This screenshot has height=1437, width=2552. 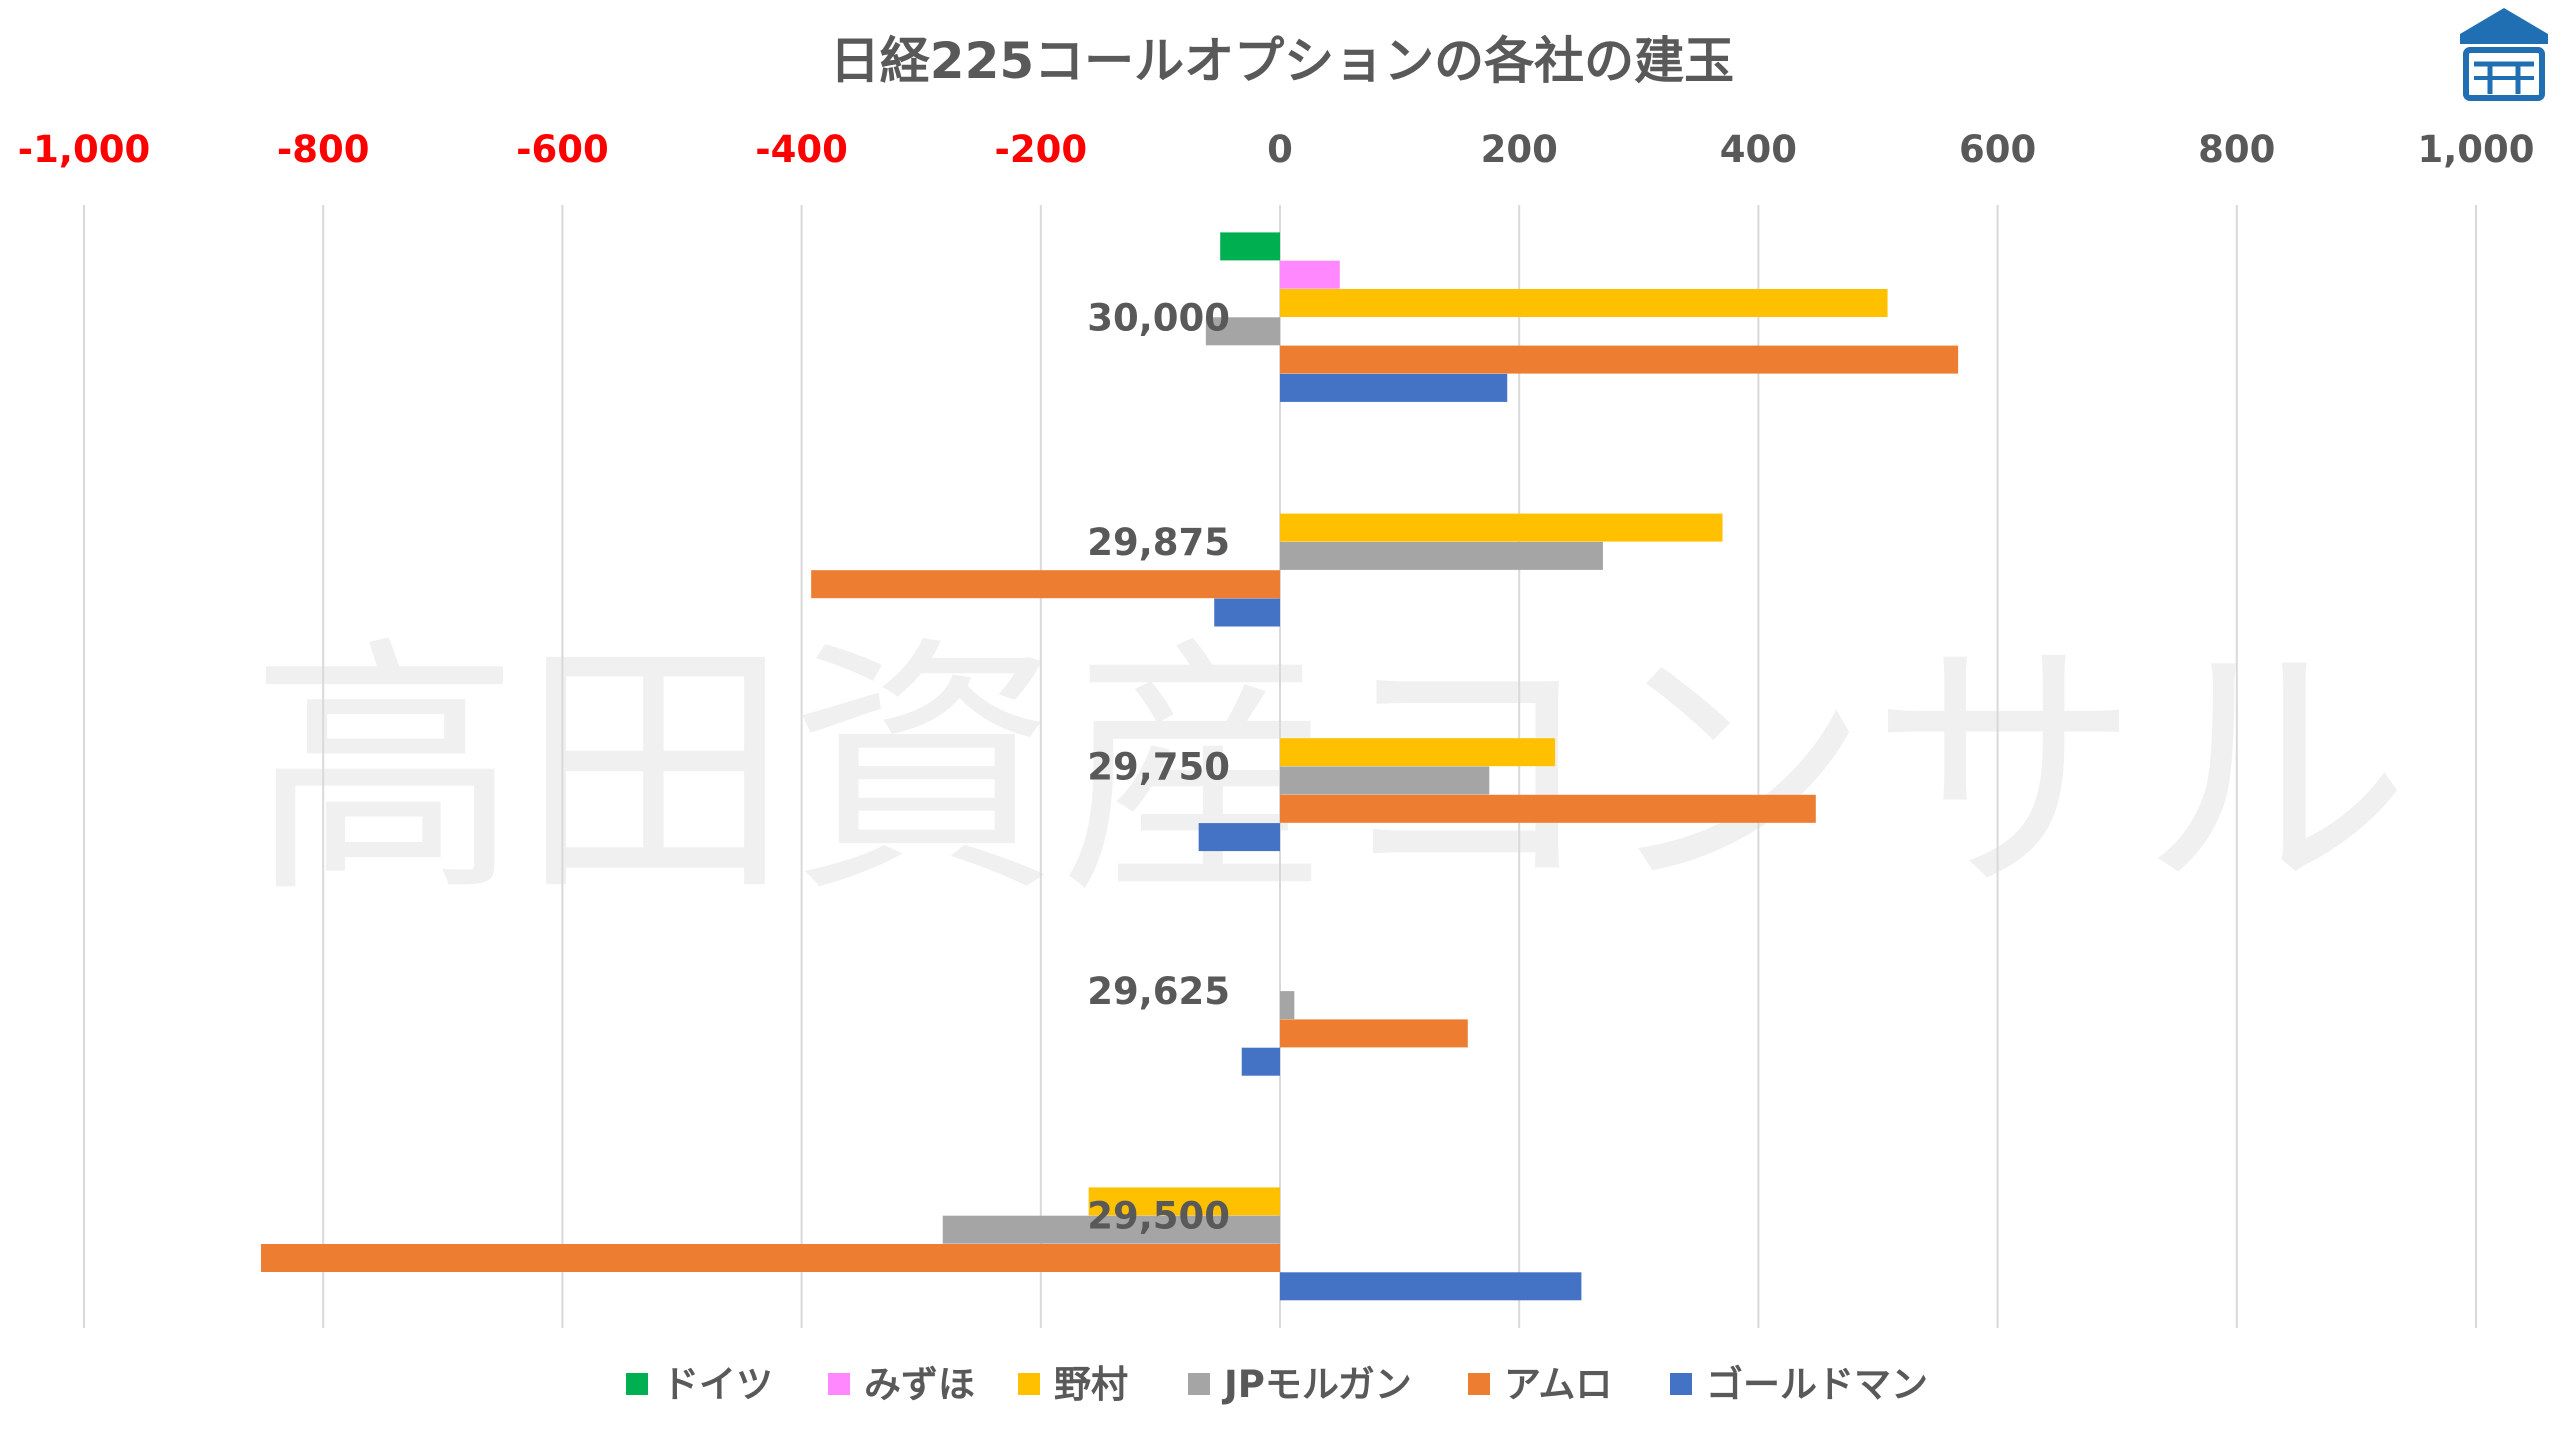 I want to click on x-tick-label: 200, so click(x=1519, y=149).